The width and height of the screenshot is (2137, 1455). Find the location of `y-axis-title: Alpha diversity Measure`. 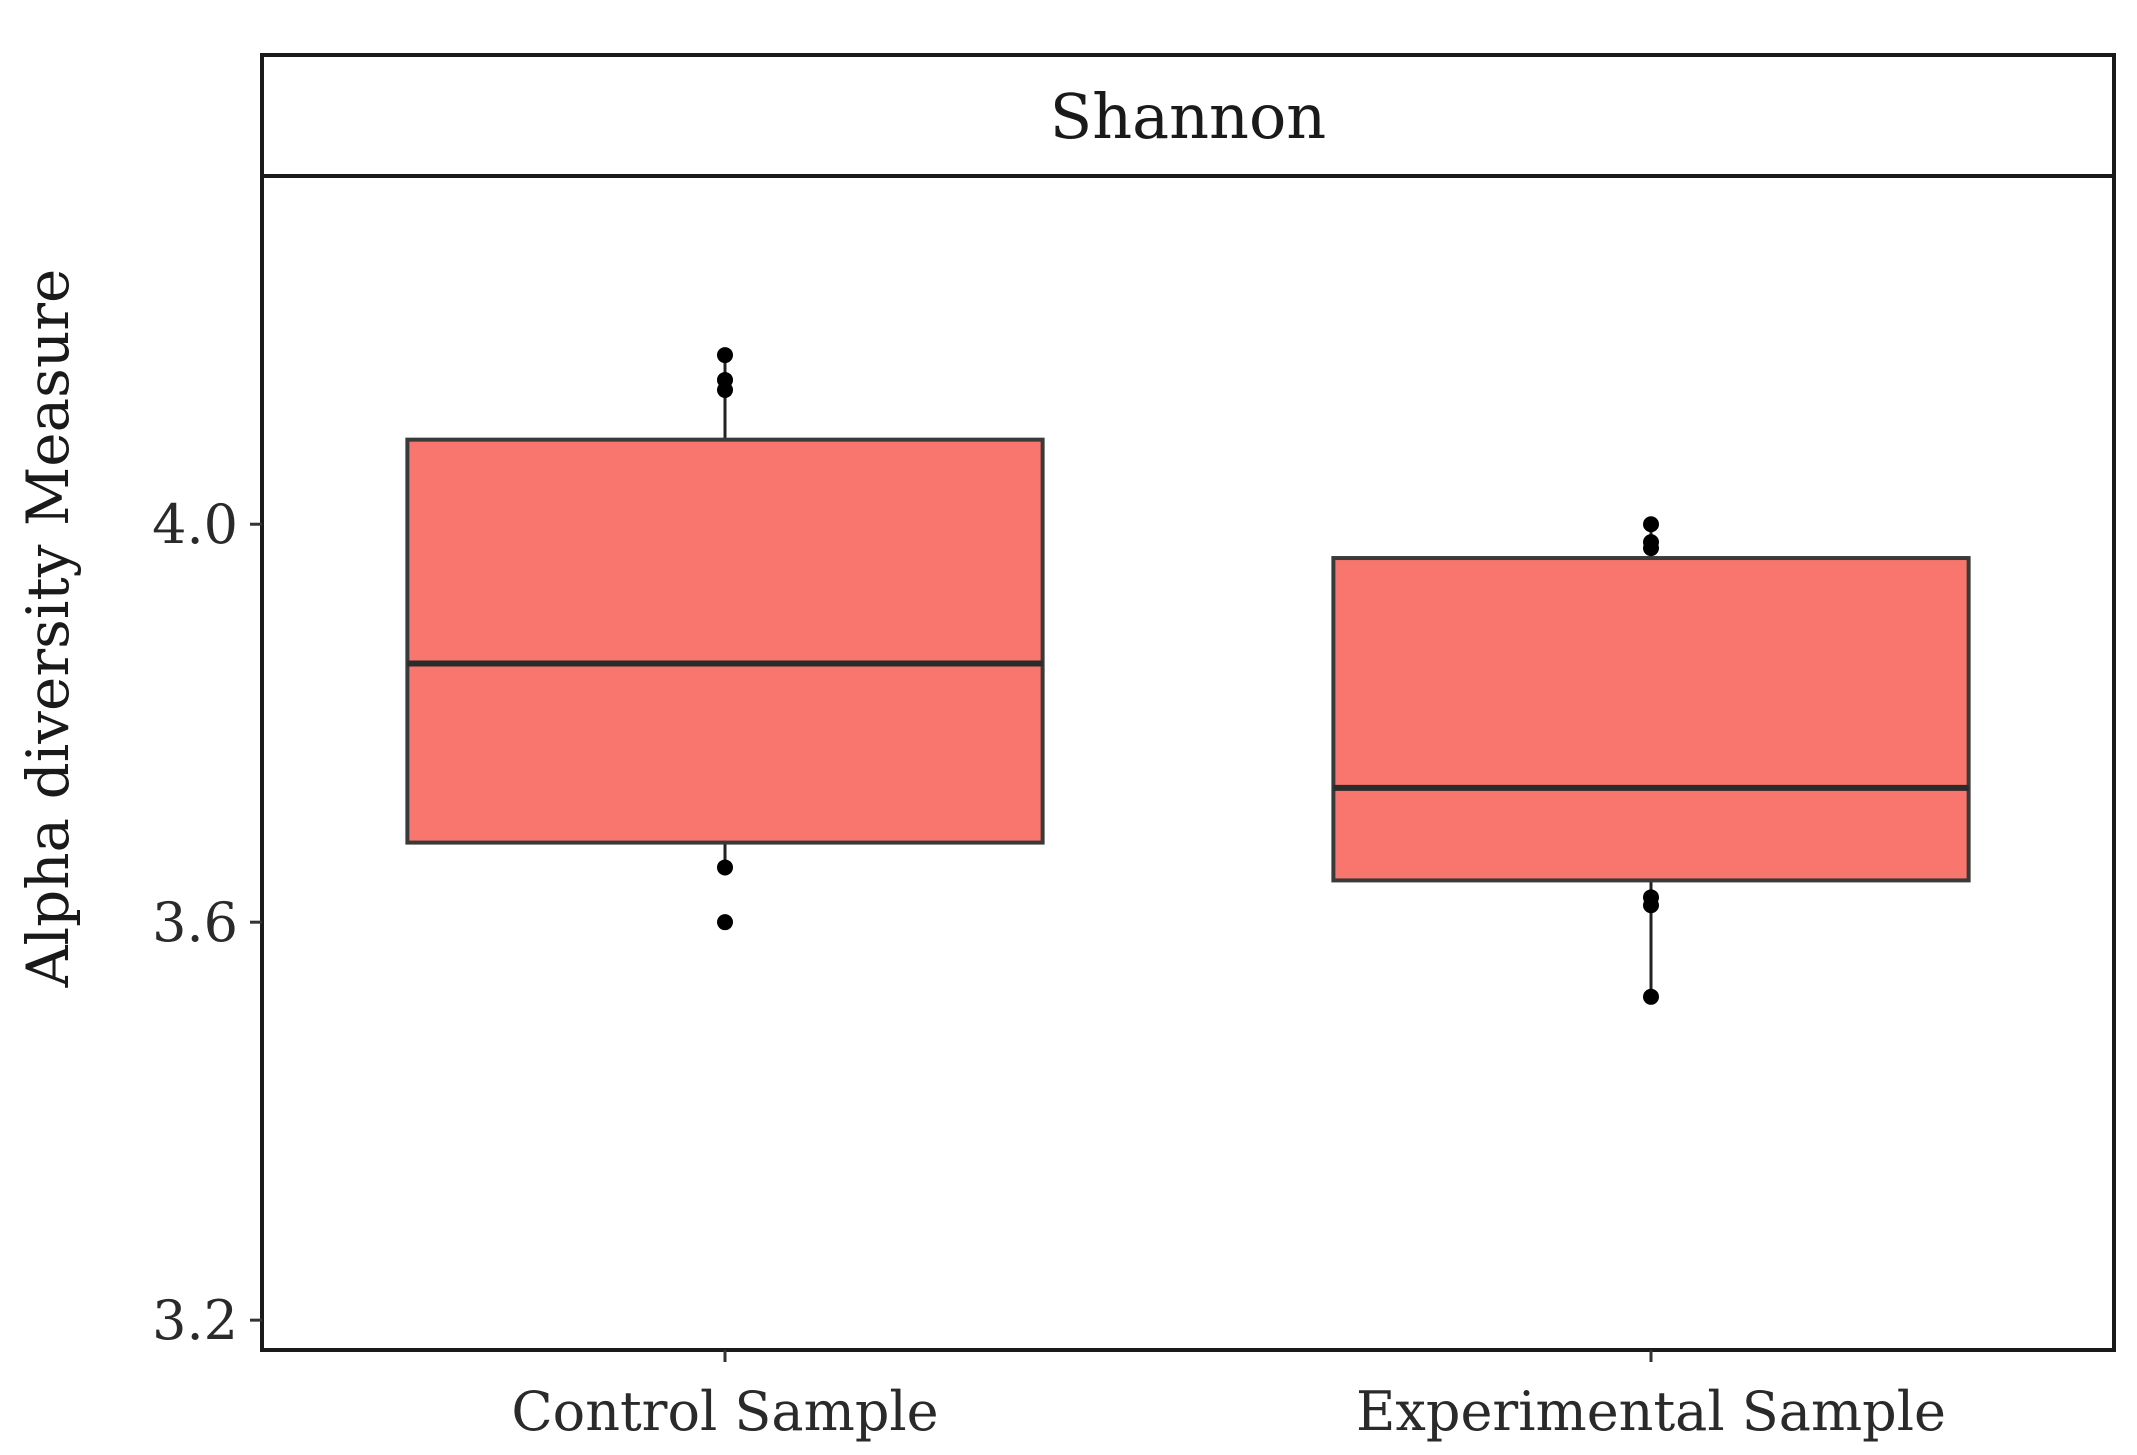

y-axis-title: Alpha diversity Measure is located at coordinates (48, 629).